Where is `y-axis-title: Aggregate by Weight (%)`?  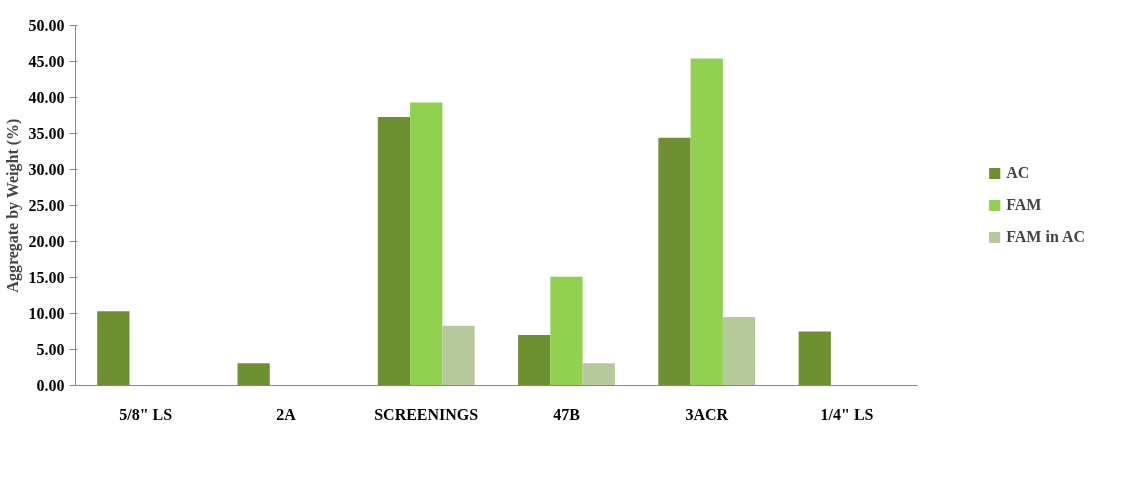 y-axis-title: Aggregate by Weight (%) is located at coordinates (12, 205).